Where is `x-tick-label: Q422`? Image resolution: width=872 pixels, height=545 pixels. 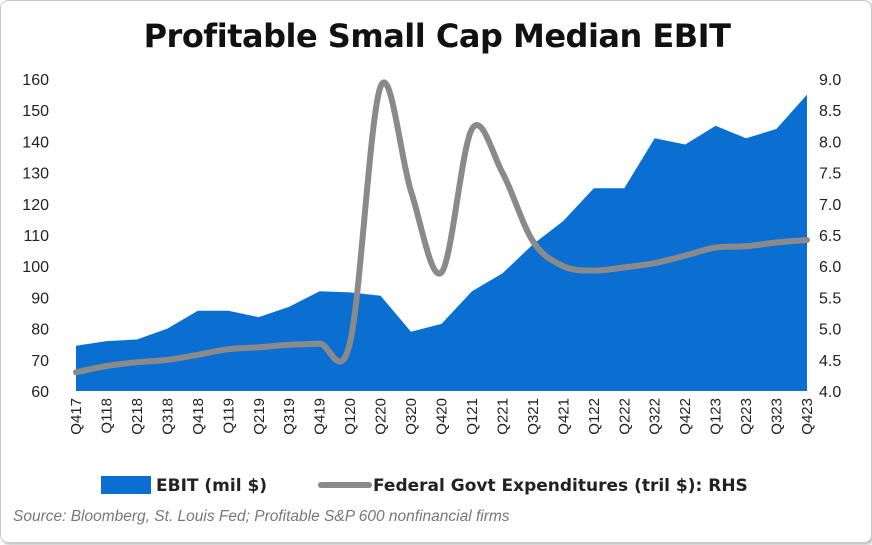
x-tick-label: Q422 is located at coordinates (685, 416).